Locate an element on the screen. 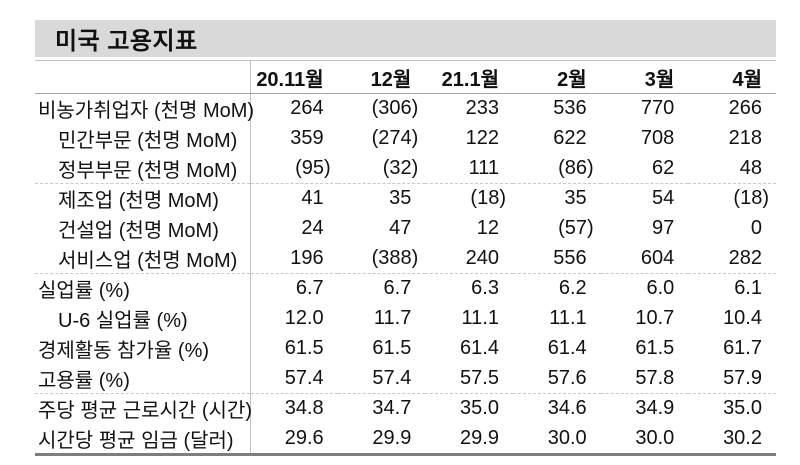 The height and width of the screenshot is (465, 800). column-header-feb: 2월 is located at coordinates (556, 77).